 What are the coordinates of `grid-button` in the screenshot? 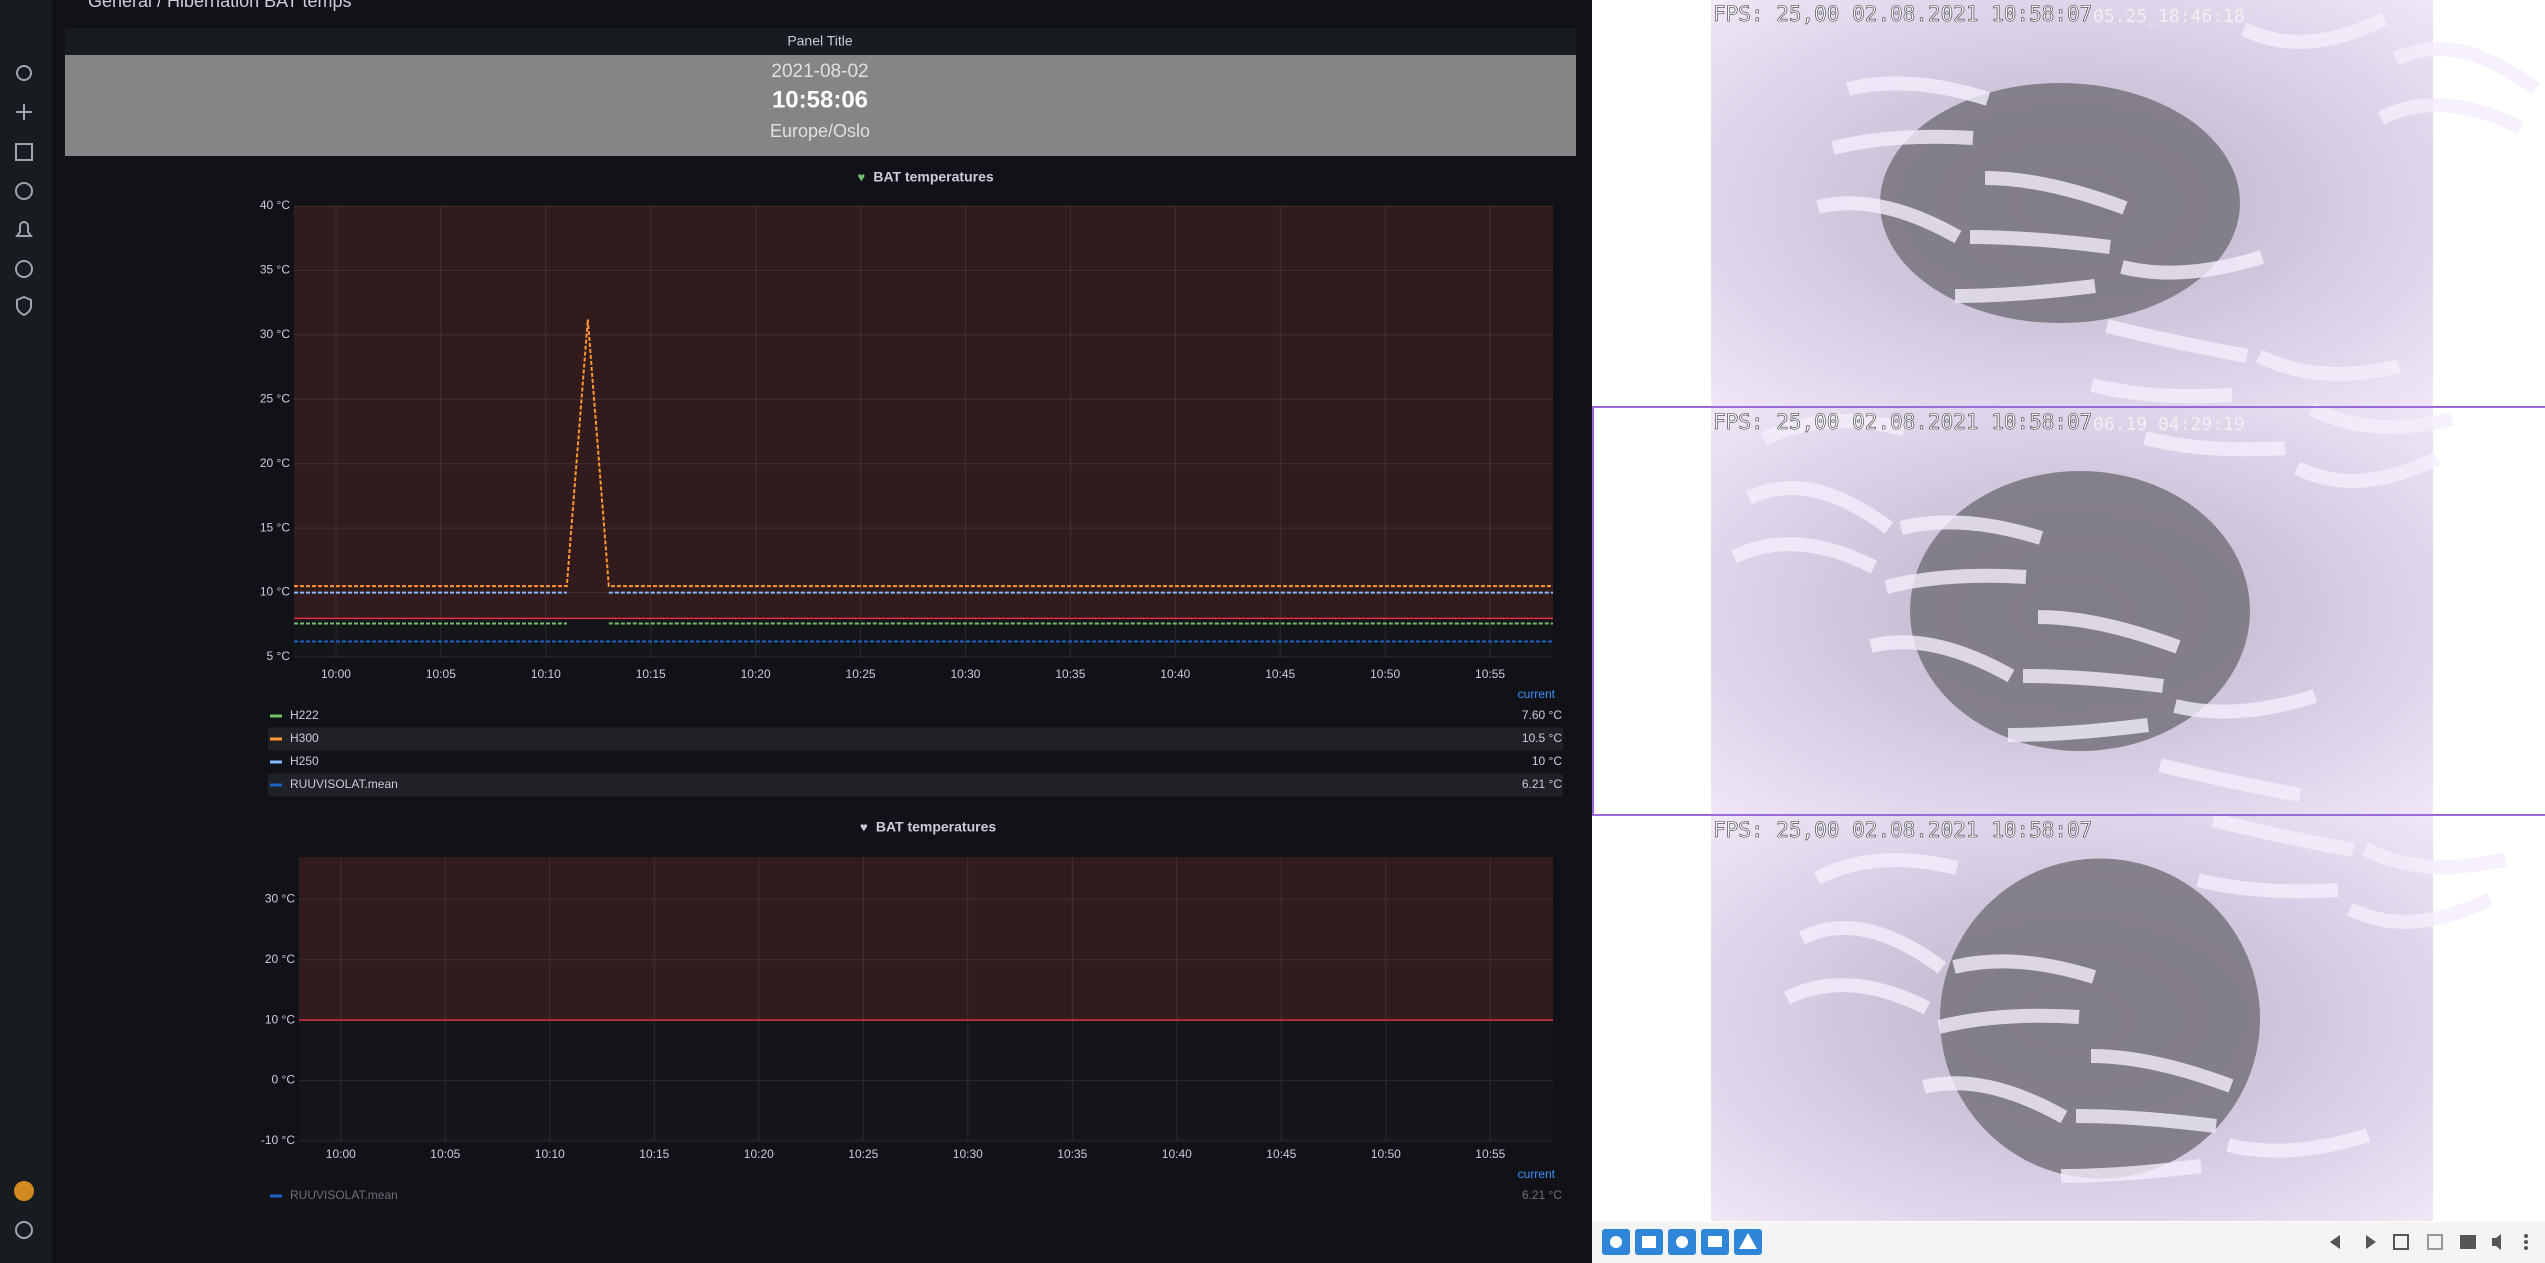 It's located at (2468, 1242).